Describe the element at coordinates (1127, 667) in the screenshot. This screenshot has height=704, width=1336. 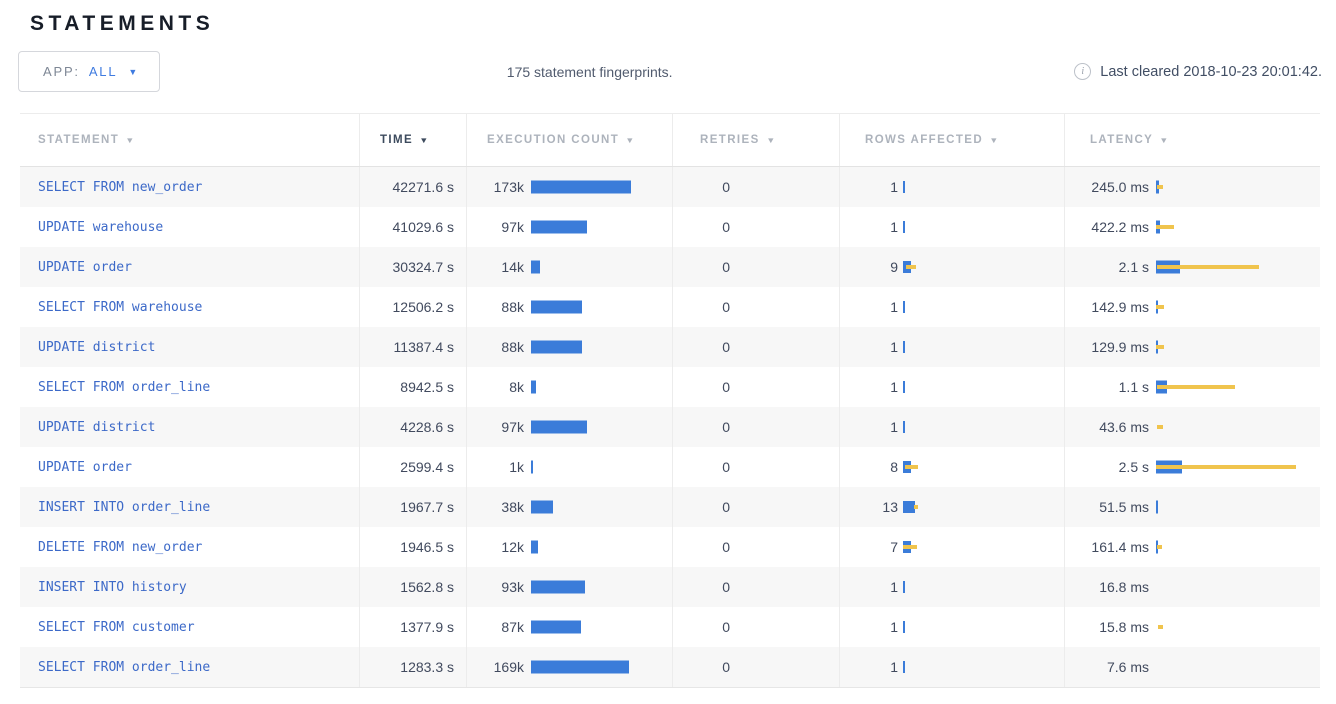
I see `latency-value: 7.6 ms` at that location.